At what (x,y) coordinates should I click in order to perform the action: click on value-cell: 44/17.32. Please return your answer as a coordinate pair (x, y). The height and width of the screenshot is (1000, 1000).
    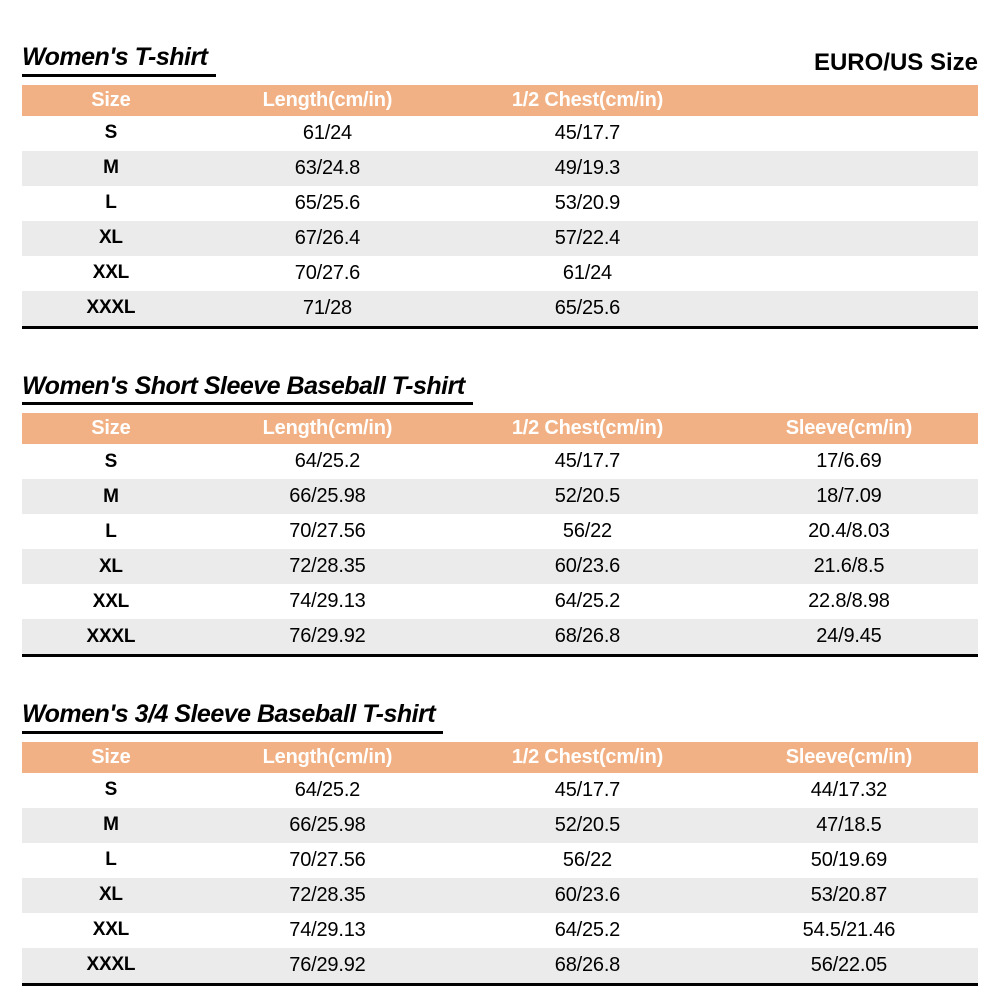
    Looking at the image, I should click on (849, 789).